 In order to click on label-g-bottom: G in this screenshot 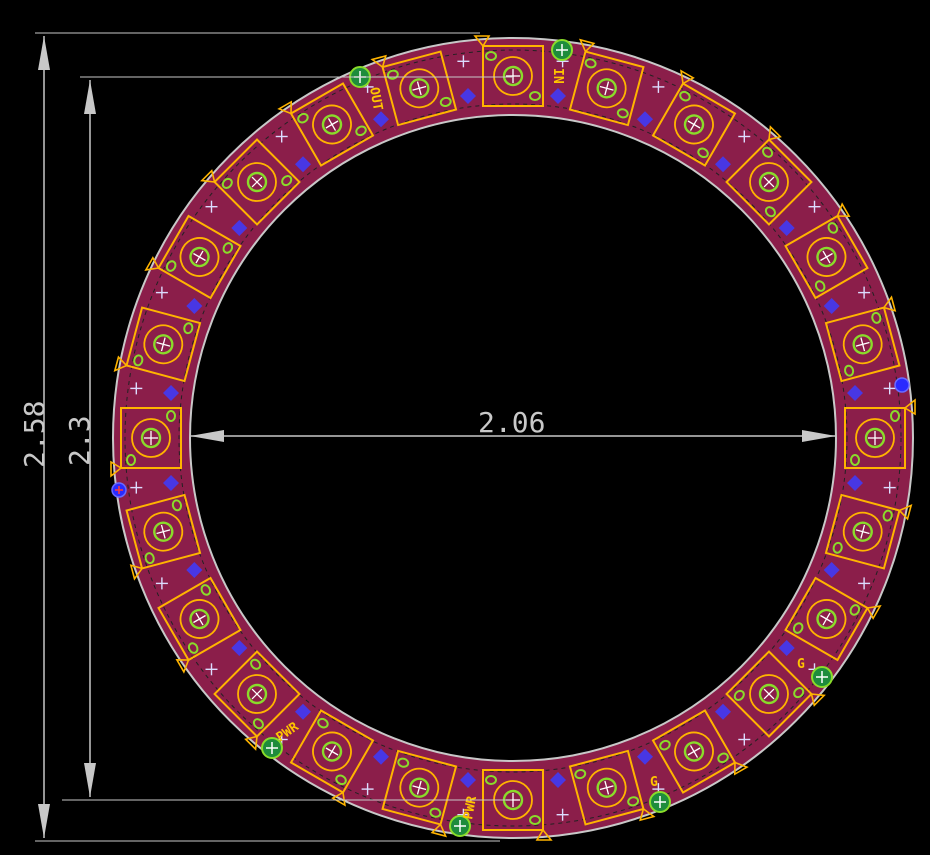, I will do `click(654, 782)`.